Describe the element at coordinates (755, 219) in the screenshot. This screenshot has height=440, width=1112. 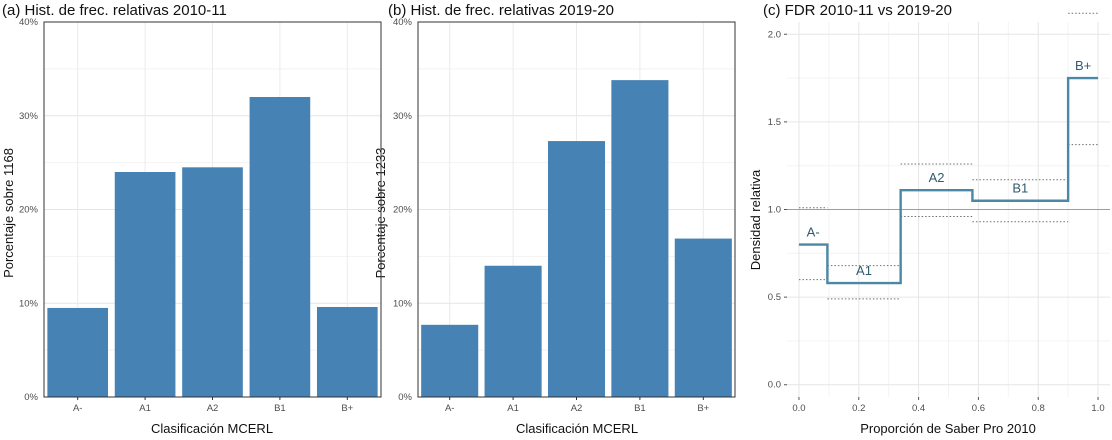
I see `panel-c-ylabel: Densidad relativa` at that location.